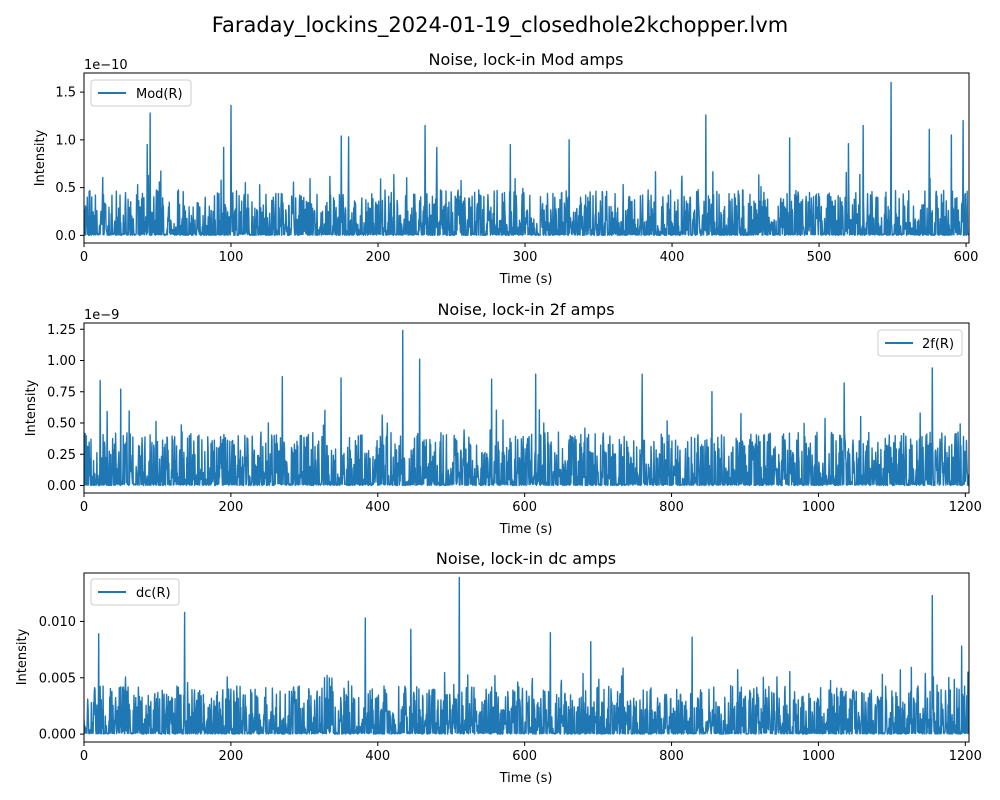  What do you see at coordinates (525, 257) in the screenshot?
I see `x-tick-label: 300` at bounding box center [525, 257].